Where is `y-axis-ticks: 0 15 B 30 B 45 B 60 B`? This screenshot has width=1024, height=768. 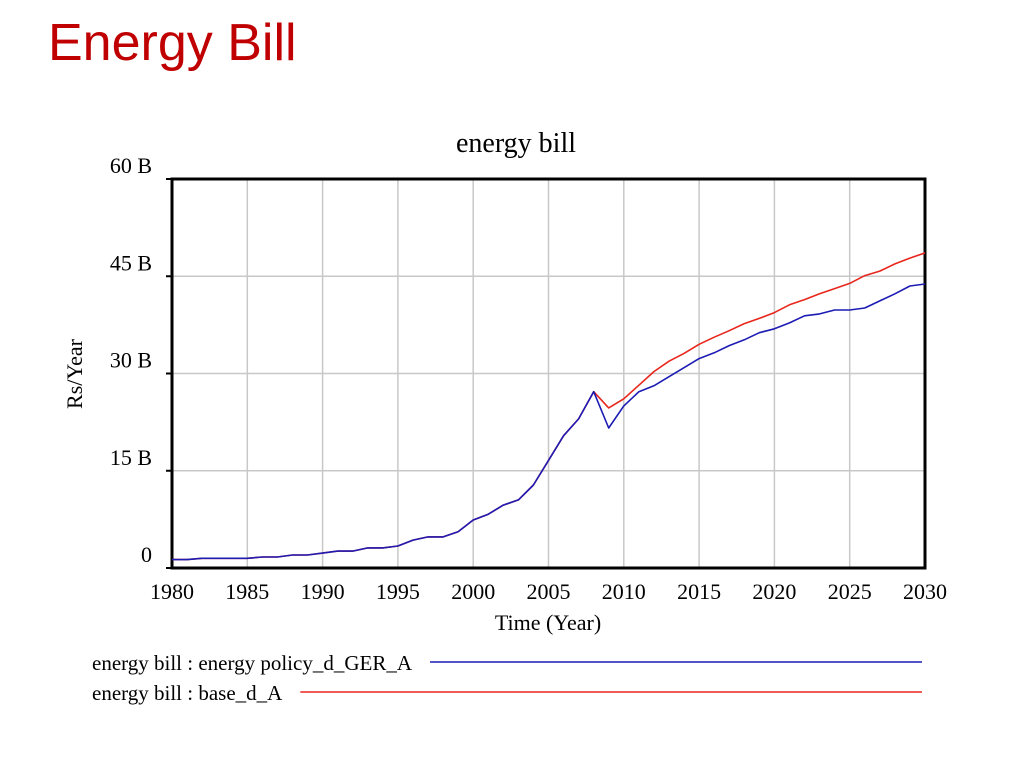 y-axis-ticks: 0 15 B 30 B 45 B 60 B is located at coordinates (141, 361).